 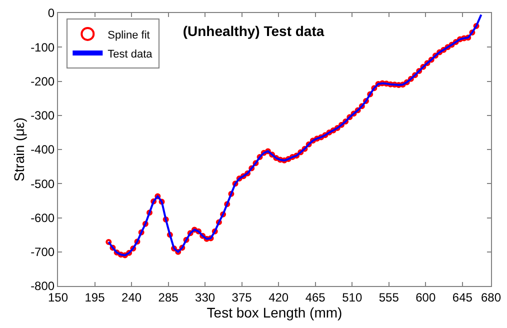 I want to click on x-tick-label: 330, so click(x=205, y=297).